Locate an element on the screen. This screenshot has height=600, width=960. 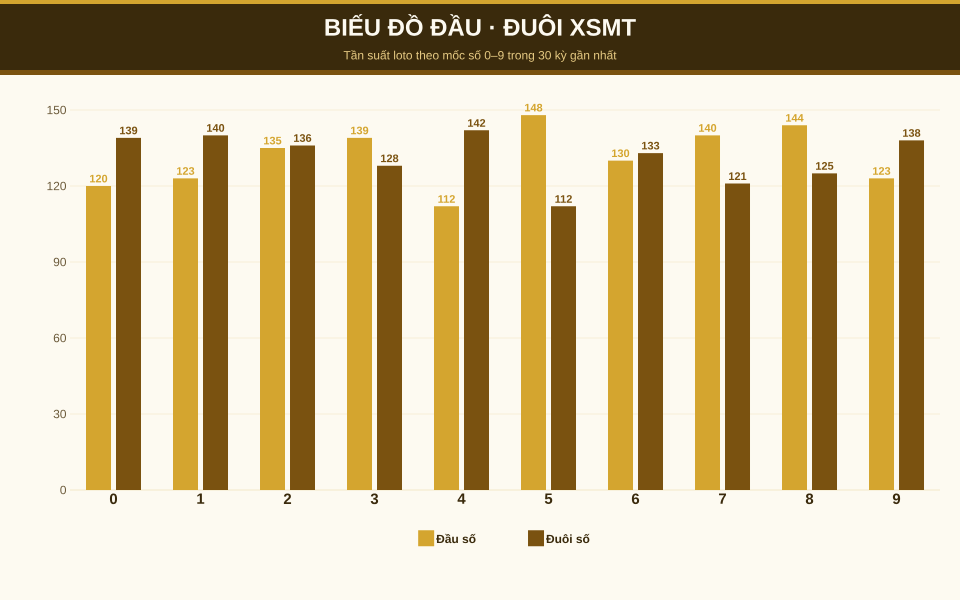
data-label: 135 is located at coordinates (273, 140).